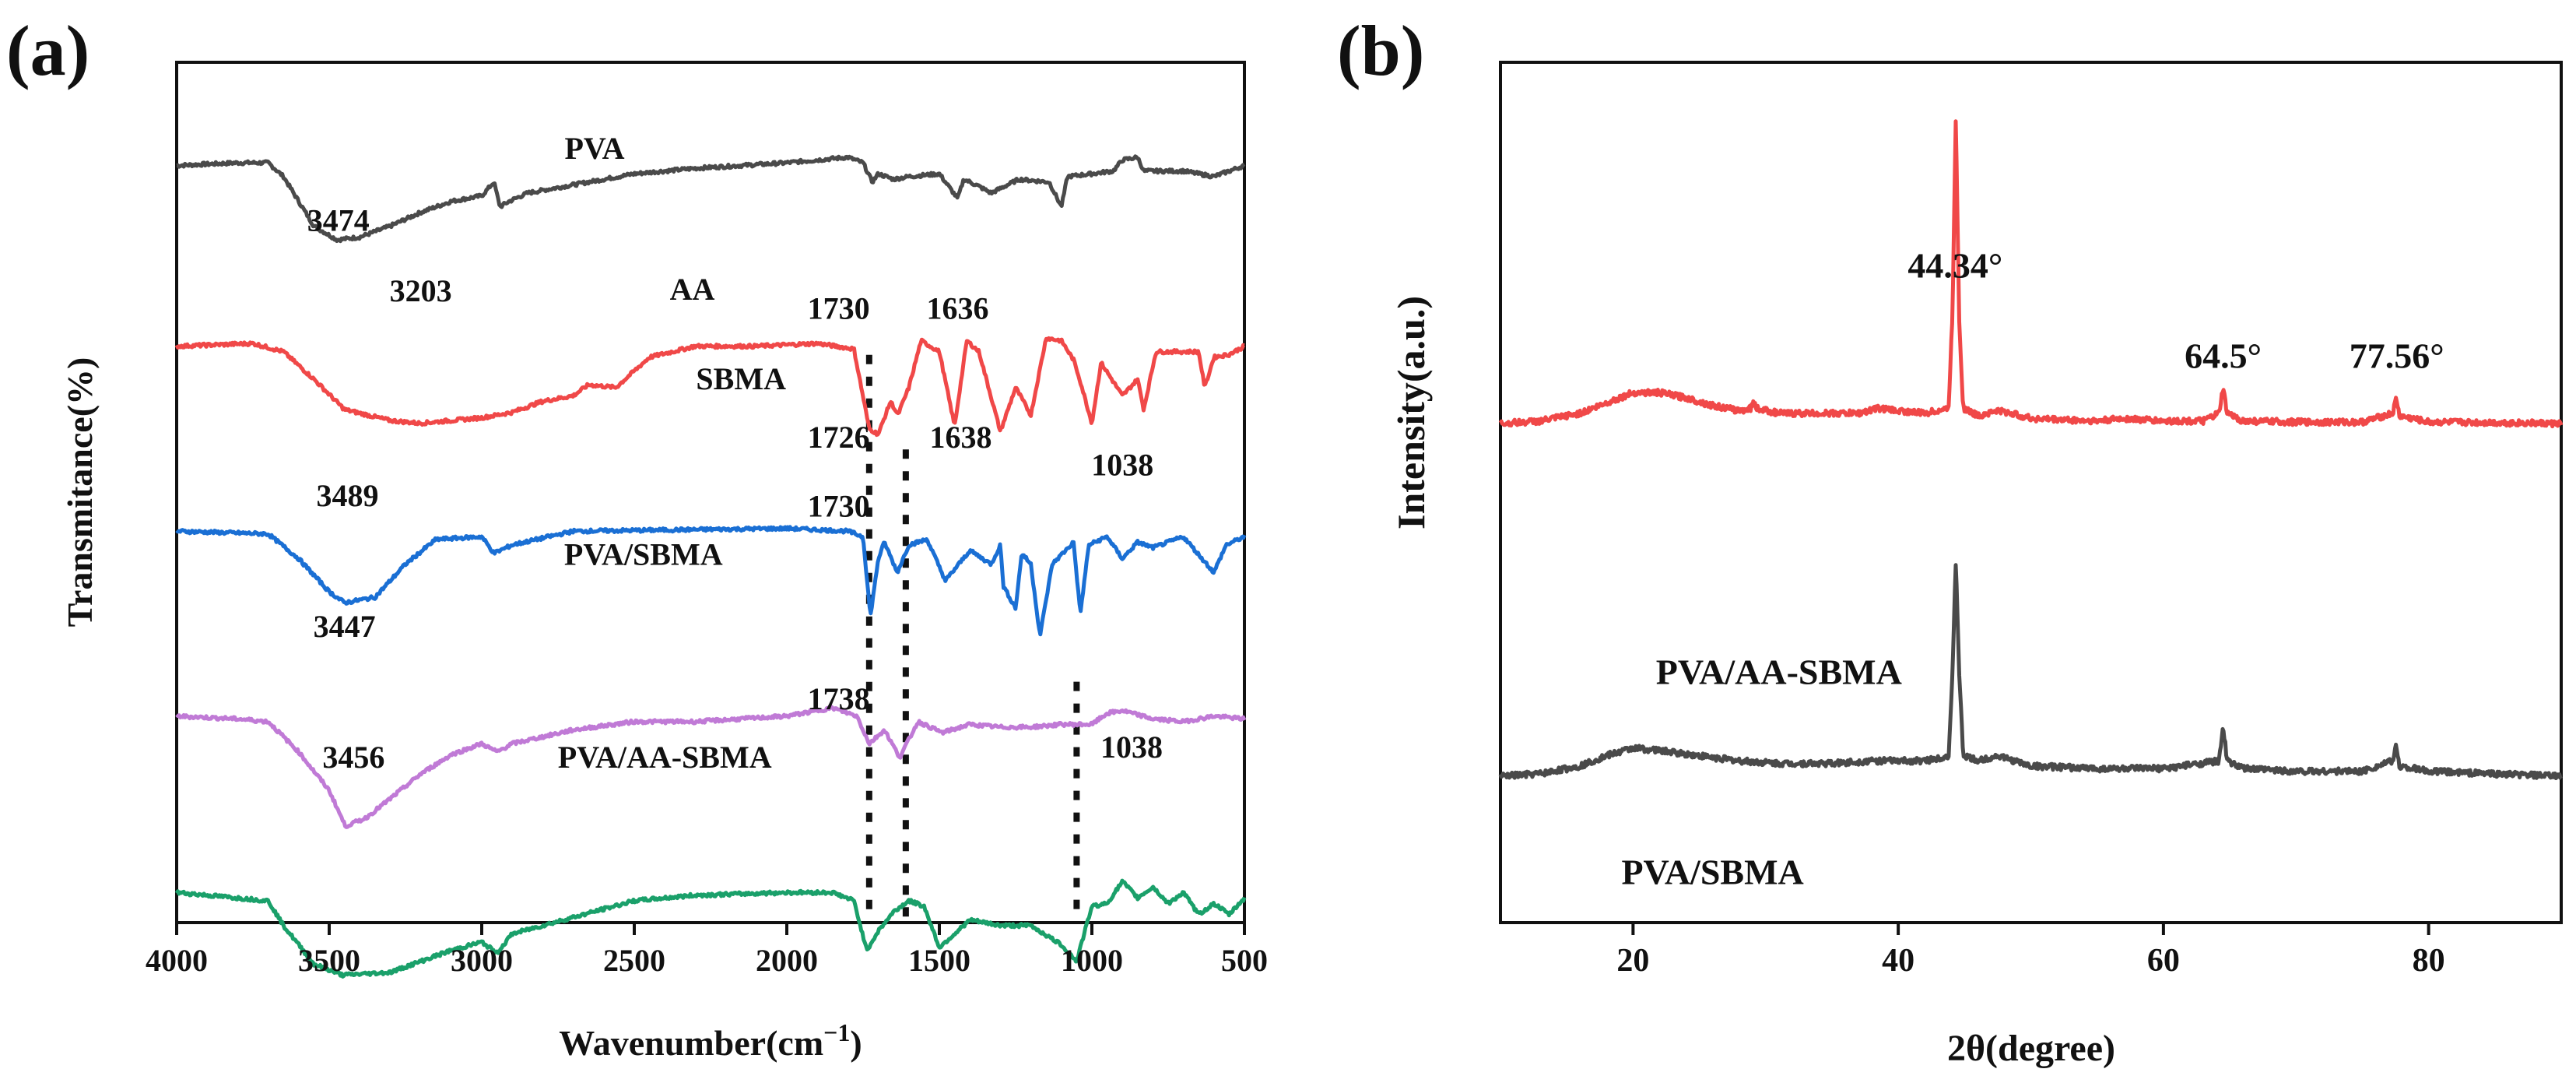 This screenshot has height=1090, width=2576. I want to click on x-tick-label-2000: 2000, so click(787, 960).